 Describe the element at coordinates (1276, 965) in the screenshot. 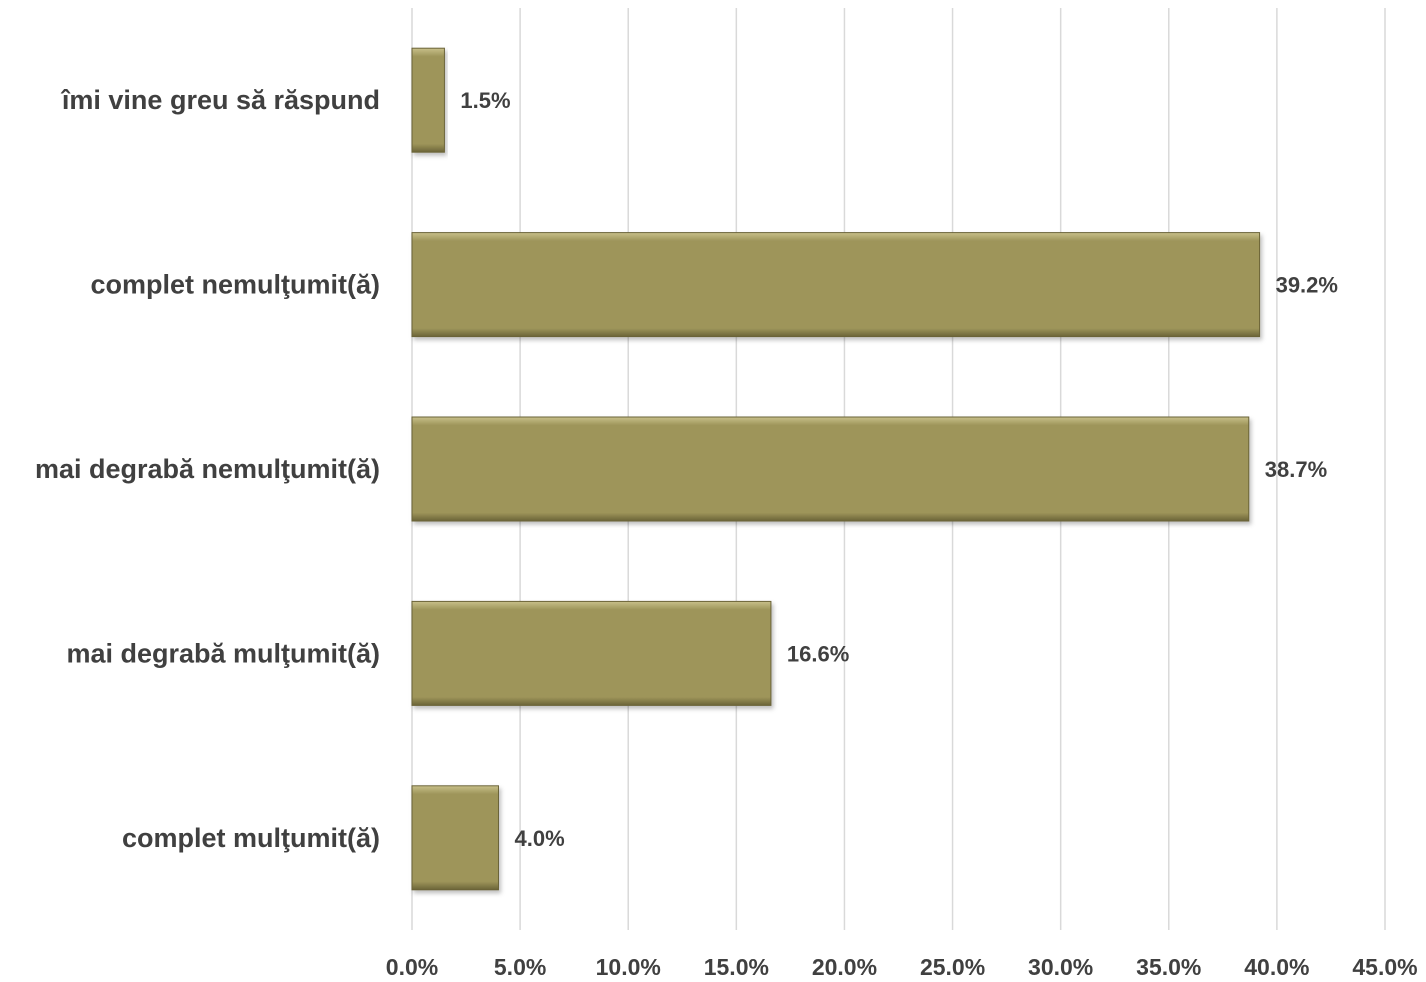

I see `x-tick-label: 40.0%` at that location.